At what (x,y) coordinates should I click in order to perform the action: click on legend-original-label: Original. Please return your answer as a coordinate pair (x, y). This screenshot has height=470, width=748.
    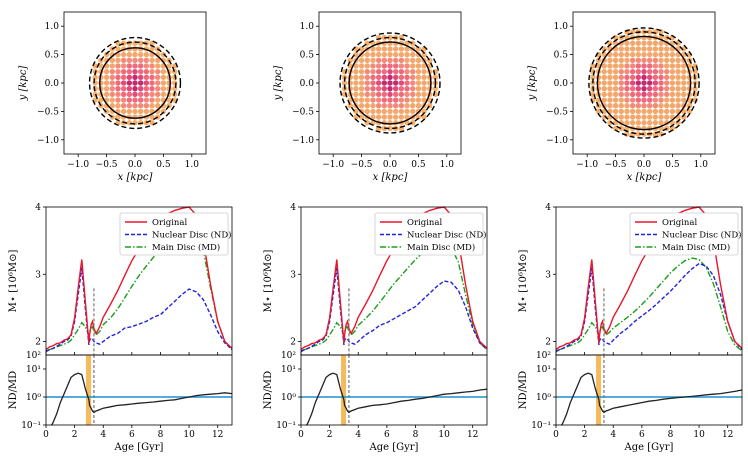
    Looking at the image, I should click on (169, 223).